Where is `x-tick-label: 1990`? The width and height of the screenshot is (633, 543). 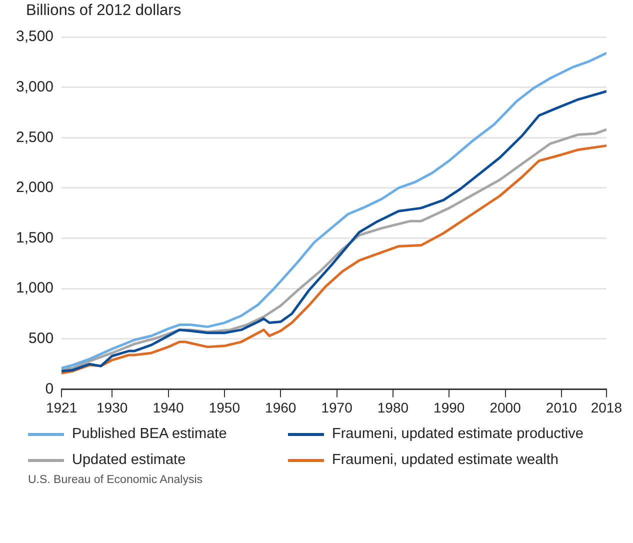
x-tick-label: 1990 is located at coordinates (449, 407).